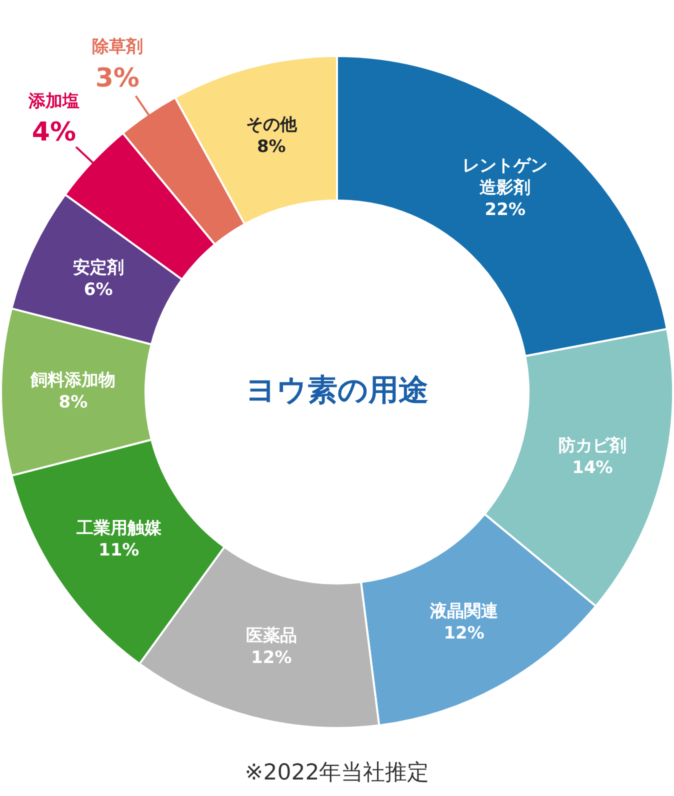 This screenshot has width=674, height=796. What do you see at coordinates (337, 390) in the screenshot?
I see `text: ヨウ素の用途` at bounding box center [337, 390].